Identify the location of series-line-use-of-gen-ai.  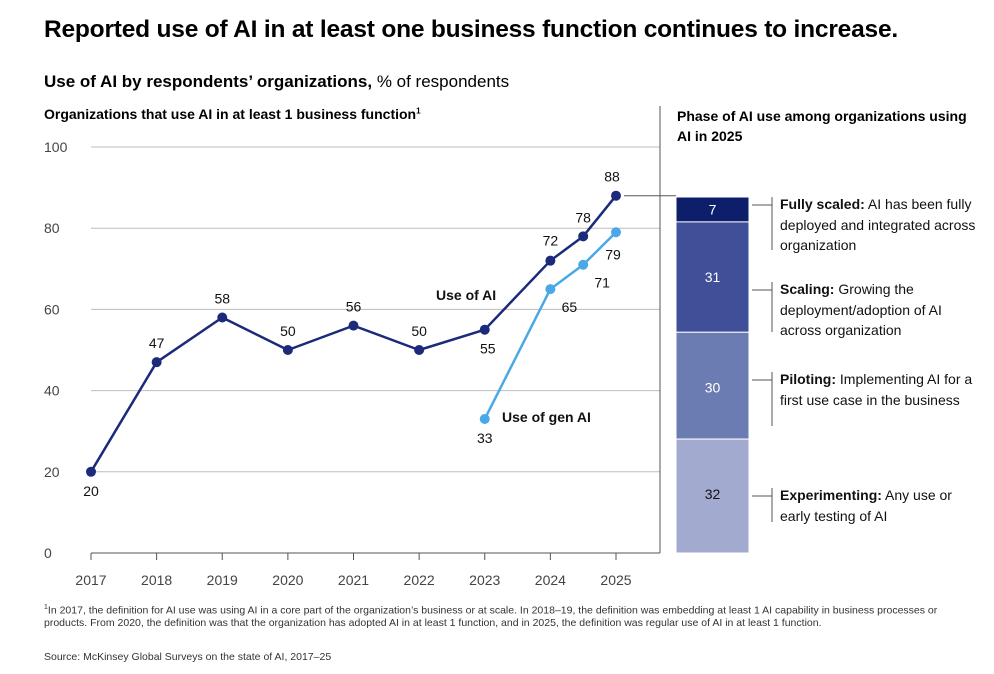
(550, 325).